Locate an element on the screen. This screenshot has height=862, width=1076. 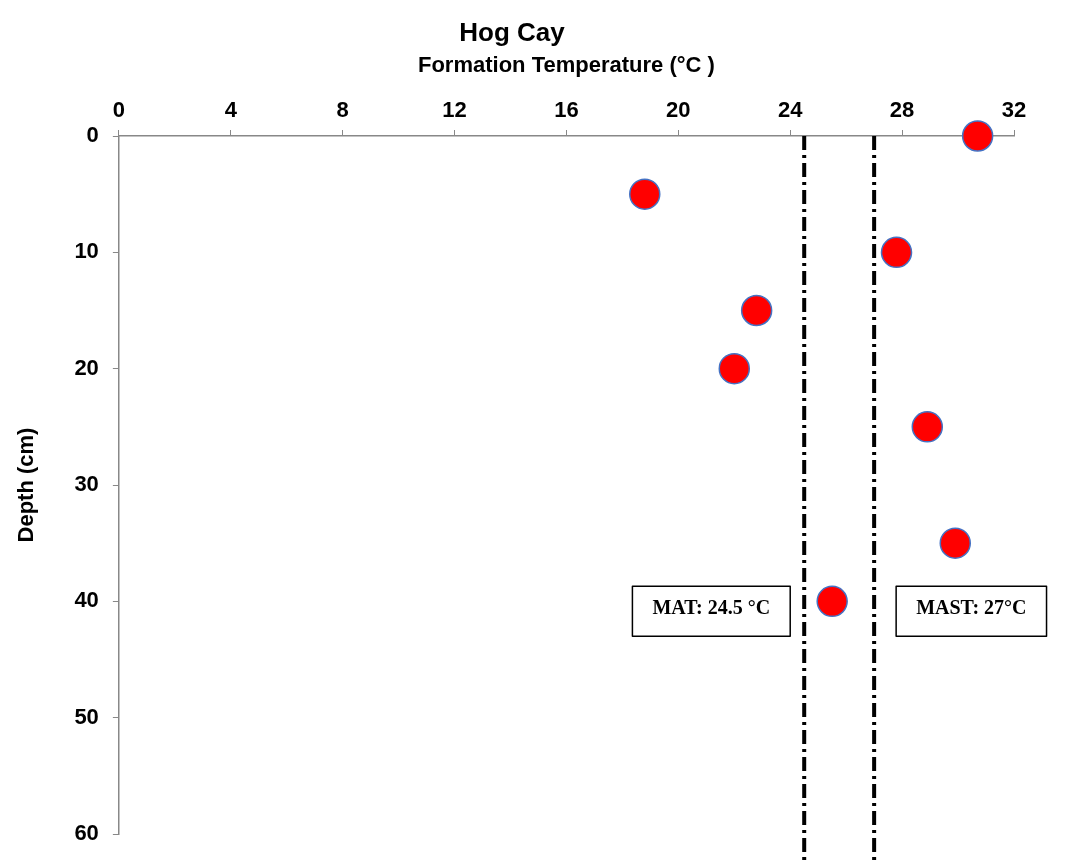
y-tick-label: 20 is located at coordinates (86, 367).